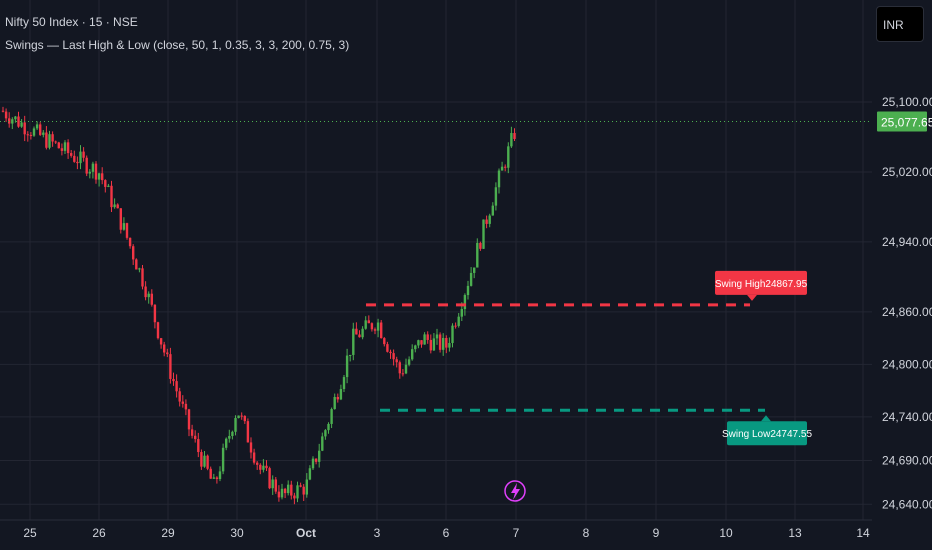 Image resolution: width=932 pixels, height=550 pixels. I want to click on last-price-label: 25,077.65, so click(906, 123).